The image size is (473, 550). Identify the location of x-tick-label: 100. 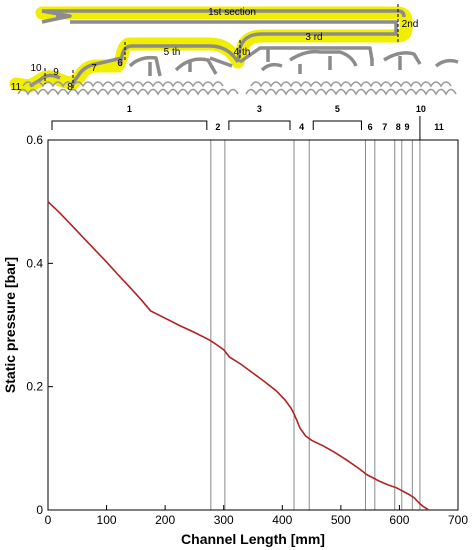
(107, 520).